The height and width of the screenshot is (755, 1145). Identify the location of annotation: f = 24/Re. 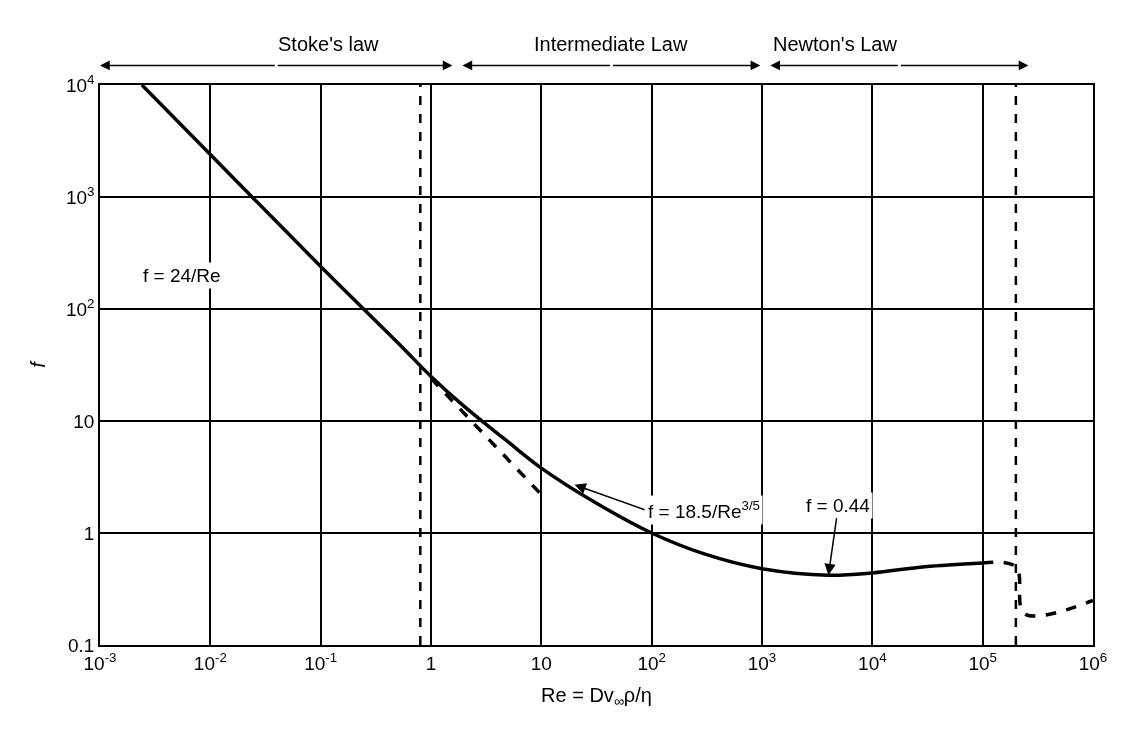
(182, 275).